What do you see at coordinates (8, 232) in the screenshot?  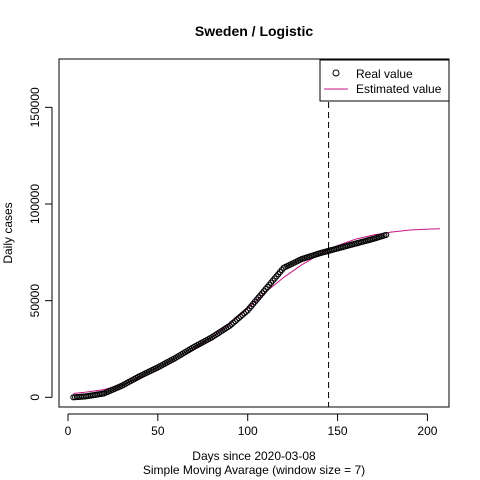 I see `y-axis-label: Daily cases` at bounding box center [8, 232].